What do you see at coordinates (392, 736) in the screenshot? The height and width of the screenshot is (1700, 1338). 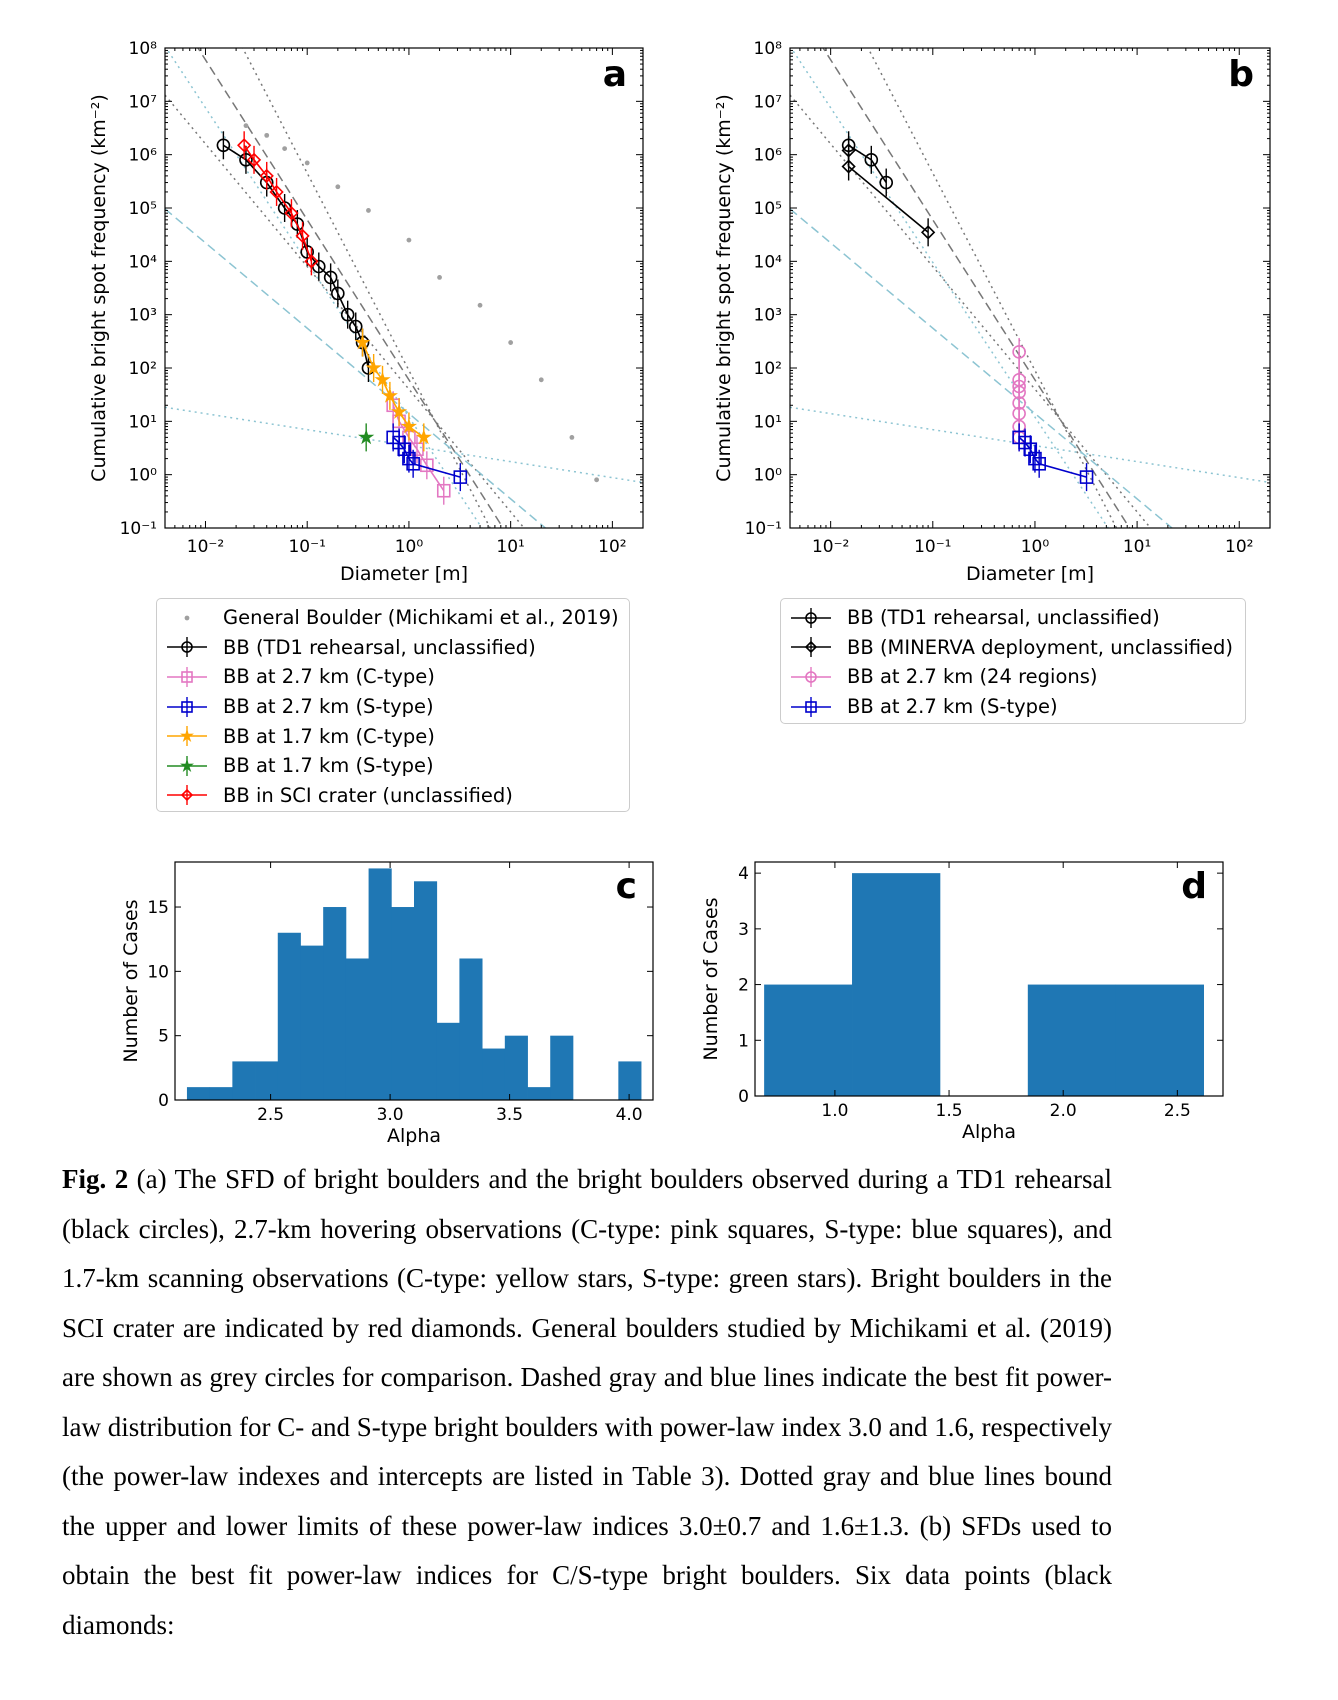 I see `legend-entry: BB at 1.7 km (C-type)` at bounding box center [392, 736].